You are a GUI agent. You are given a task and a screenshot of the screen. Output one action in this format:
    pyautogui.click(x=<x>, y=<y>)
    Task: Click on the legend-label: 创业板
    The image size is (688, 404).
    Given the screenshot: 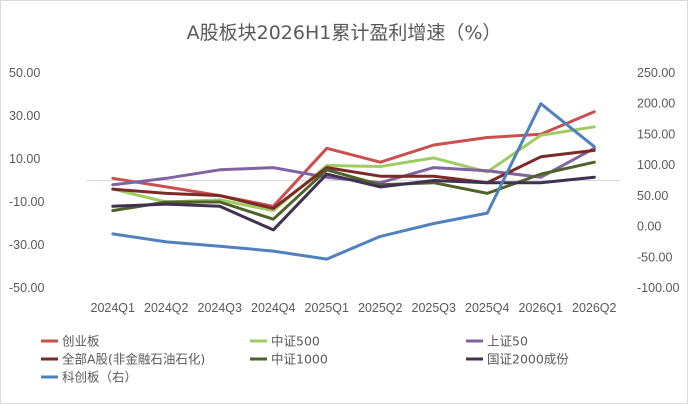 What is the action you would take?
    pyautogui.click(x=81, y=341)
    